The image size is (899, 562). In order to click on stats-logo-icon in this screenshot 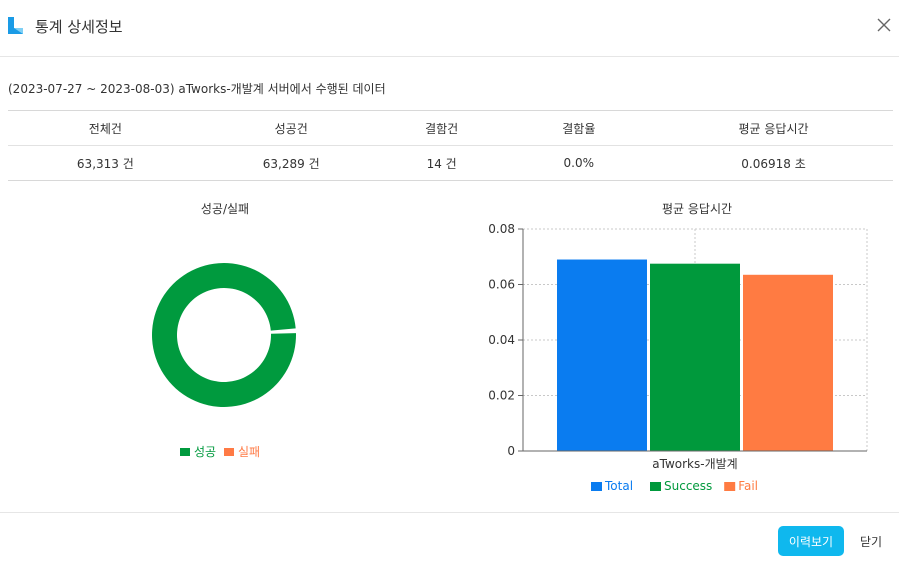, I will do `click(15, 25)`.